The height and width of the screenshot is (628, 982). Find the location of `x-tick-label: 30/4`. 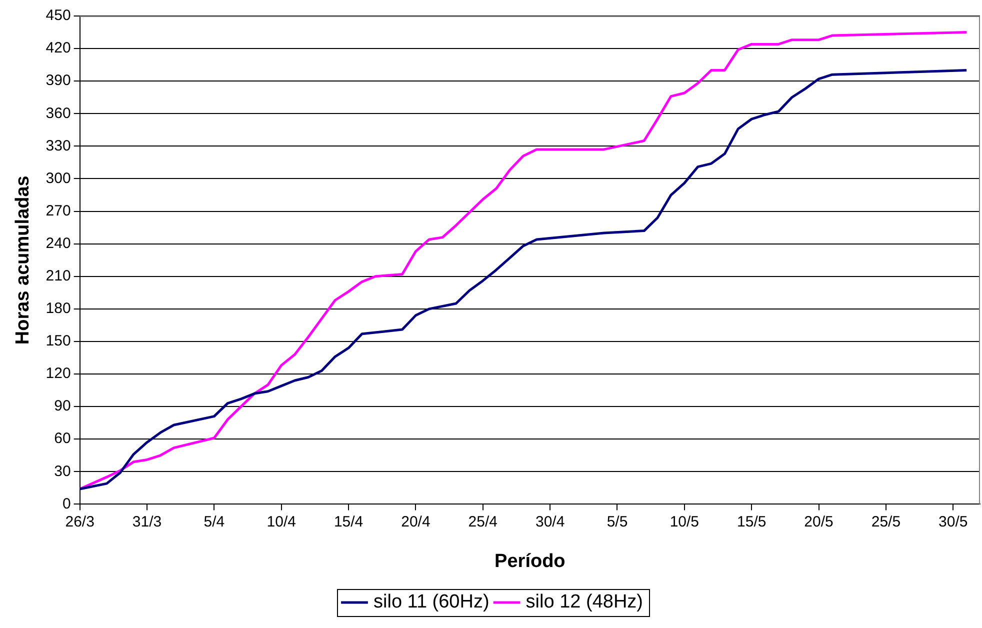

x-tick-label: 30/4 is located at coordinates (550, 521).